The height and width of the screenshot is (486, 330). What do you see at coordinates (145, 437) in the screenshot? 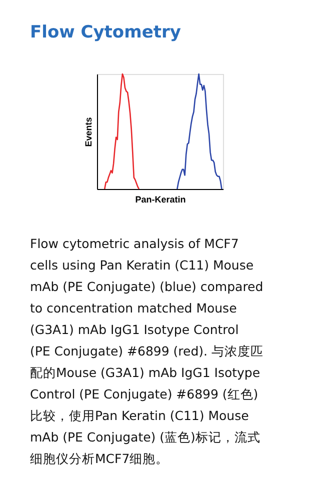
I see `text: mAb (PE Conjugate) (蓝色)标记，流式` at bounding box center [145, 437].